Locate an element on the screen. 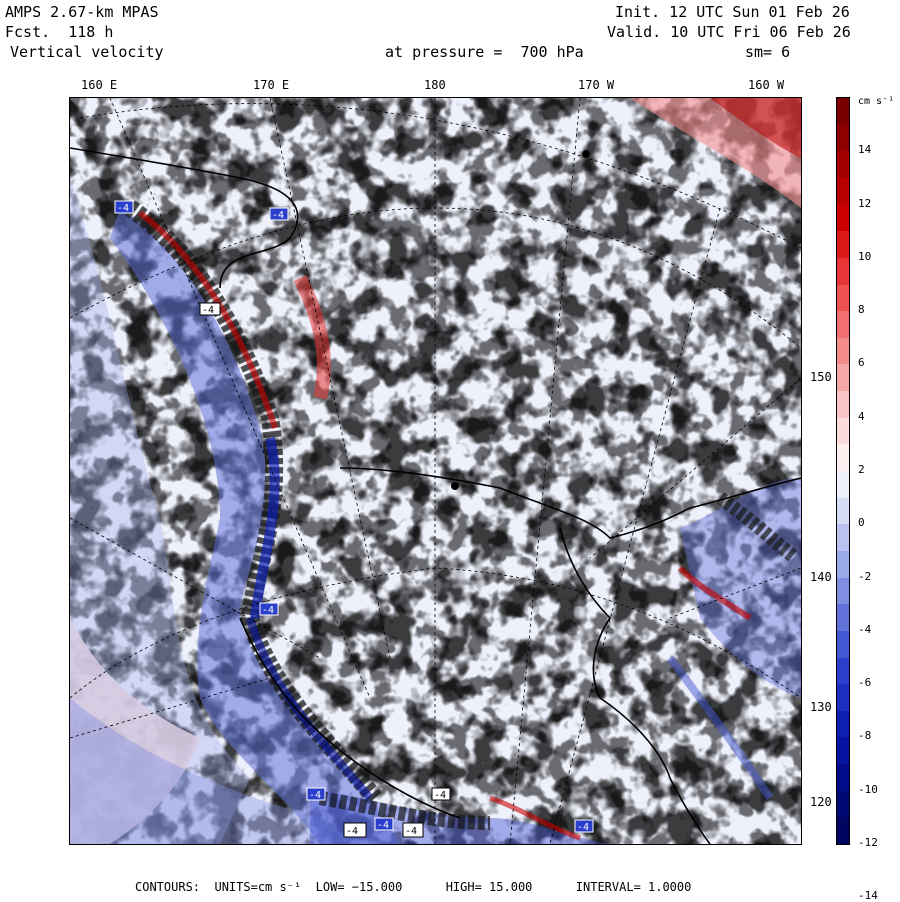 The width and height of the screenshot is (900, 902). pressure-level: at pressure = 700 hPa is located at coordinates (484, 52).